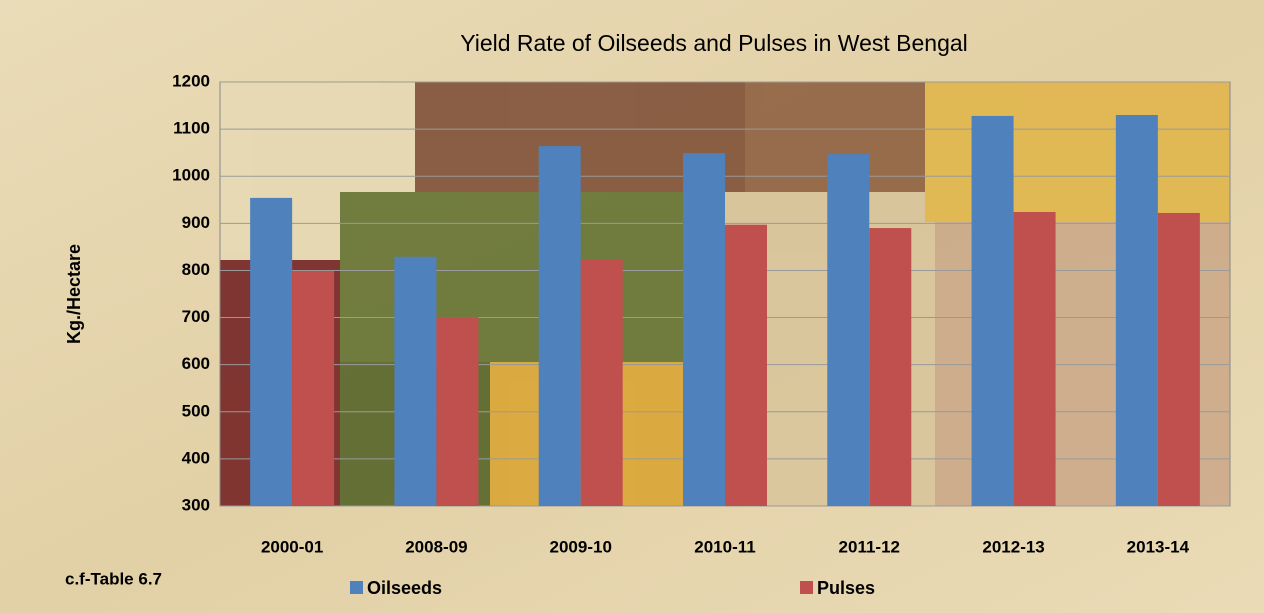  I want to click on y-tick-label: 500, so click(196, 410).